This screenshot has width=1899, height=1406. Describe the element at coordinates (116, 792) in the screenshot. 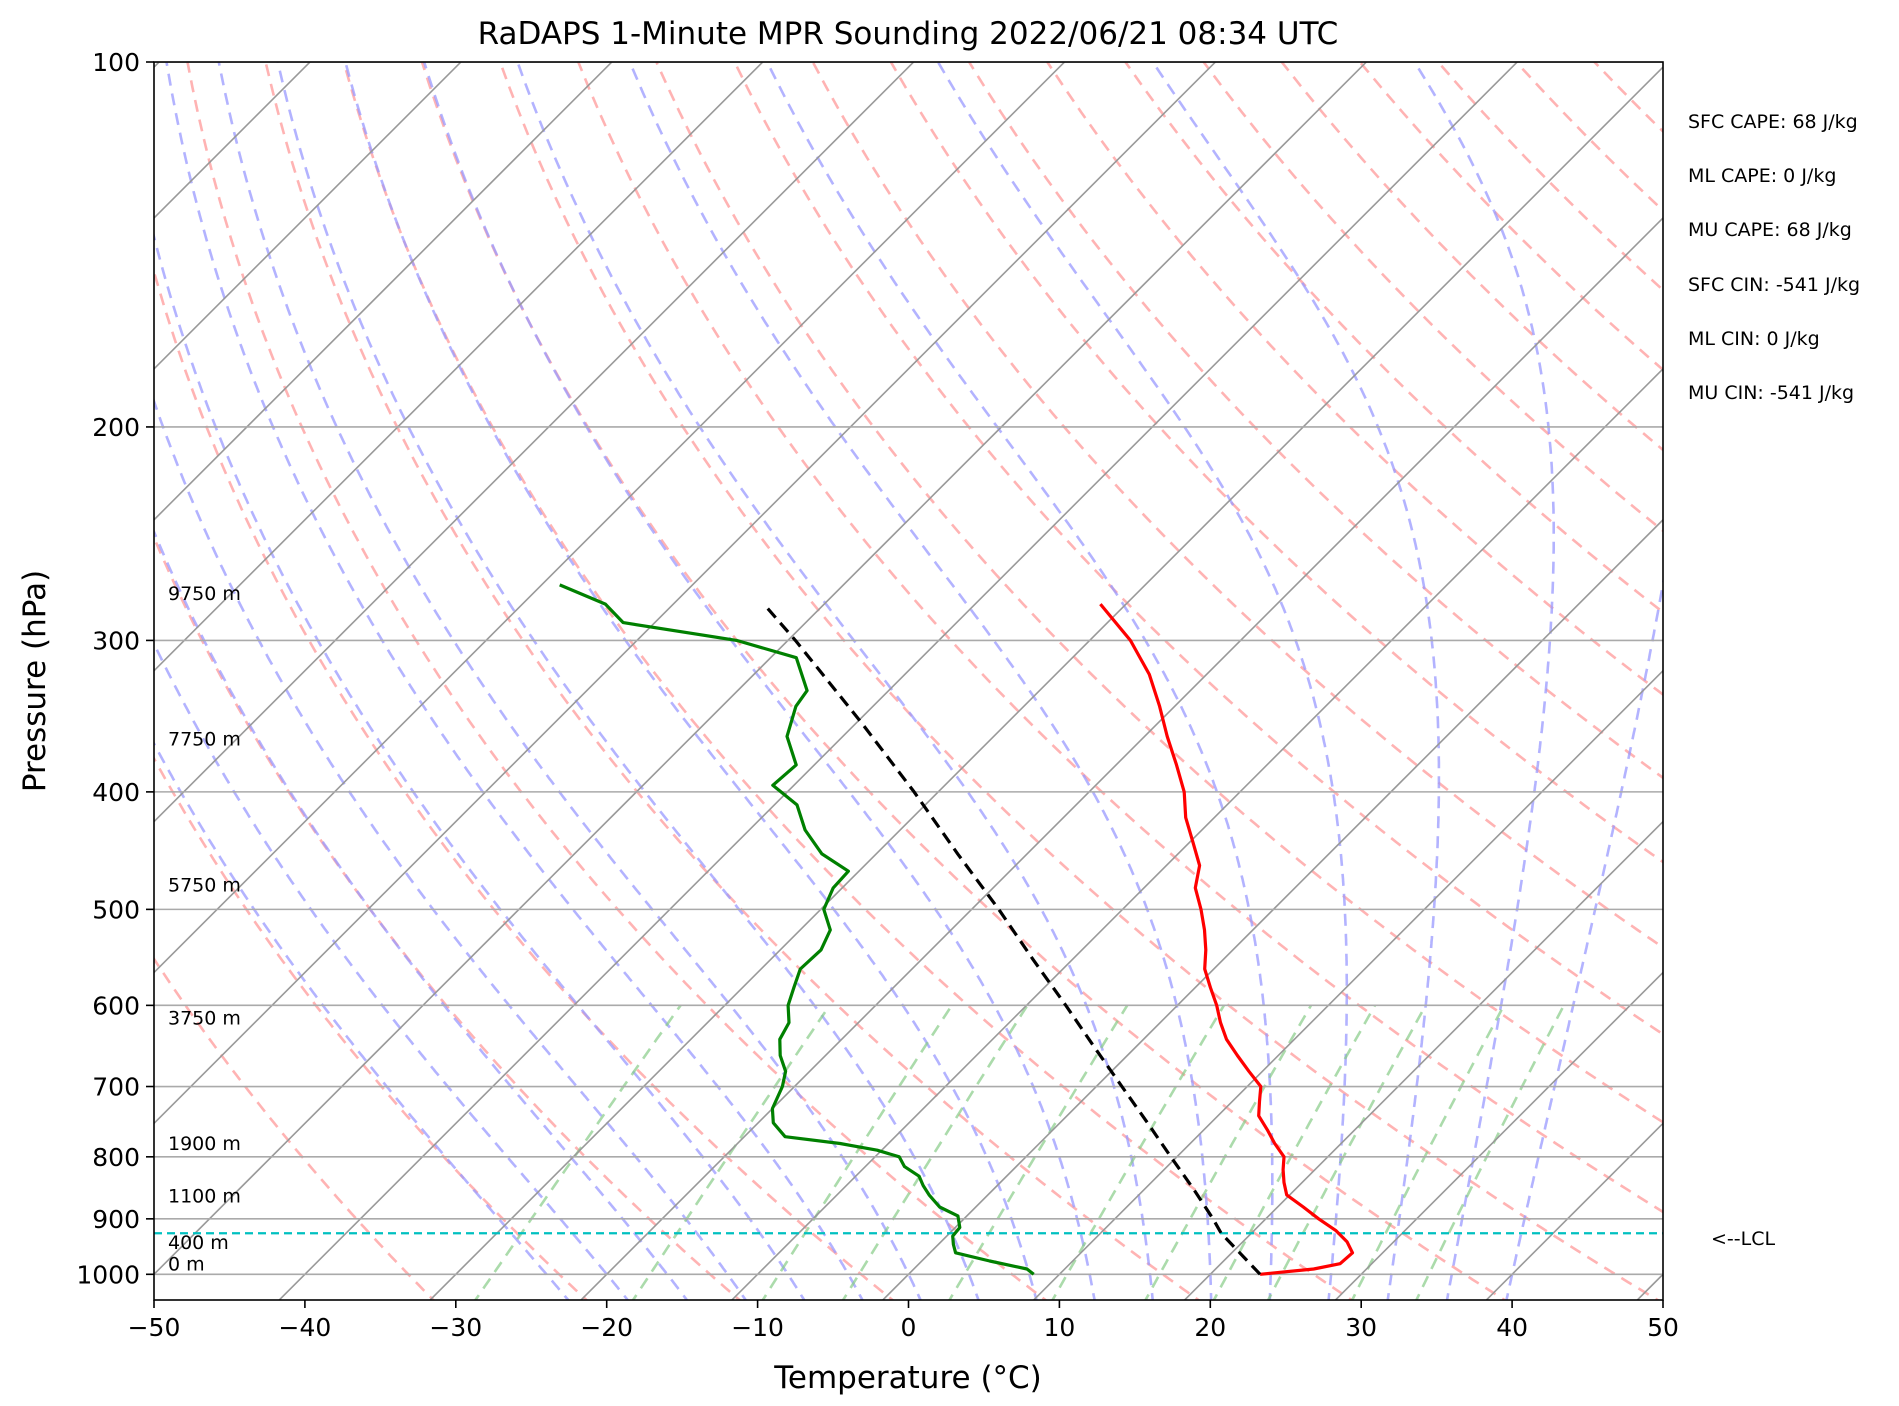

I see `y-tick-label: 400` at that location.